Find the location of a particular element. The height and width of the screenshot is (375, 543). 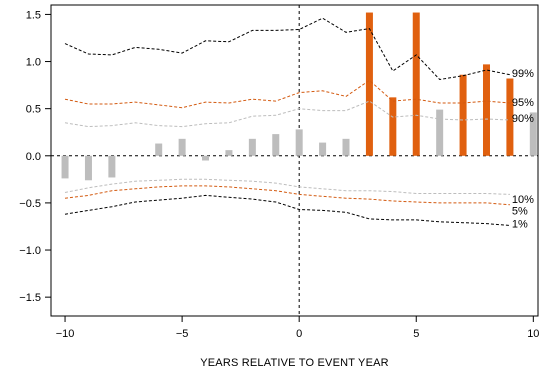

x-tick-label: −5 is located at coordinates (182, 334).